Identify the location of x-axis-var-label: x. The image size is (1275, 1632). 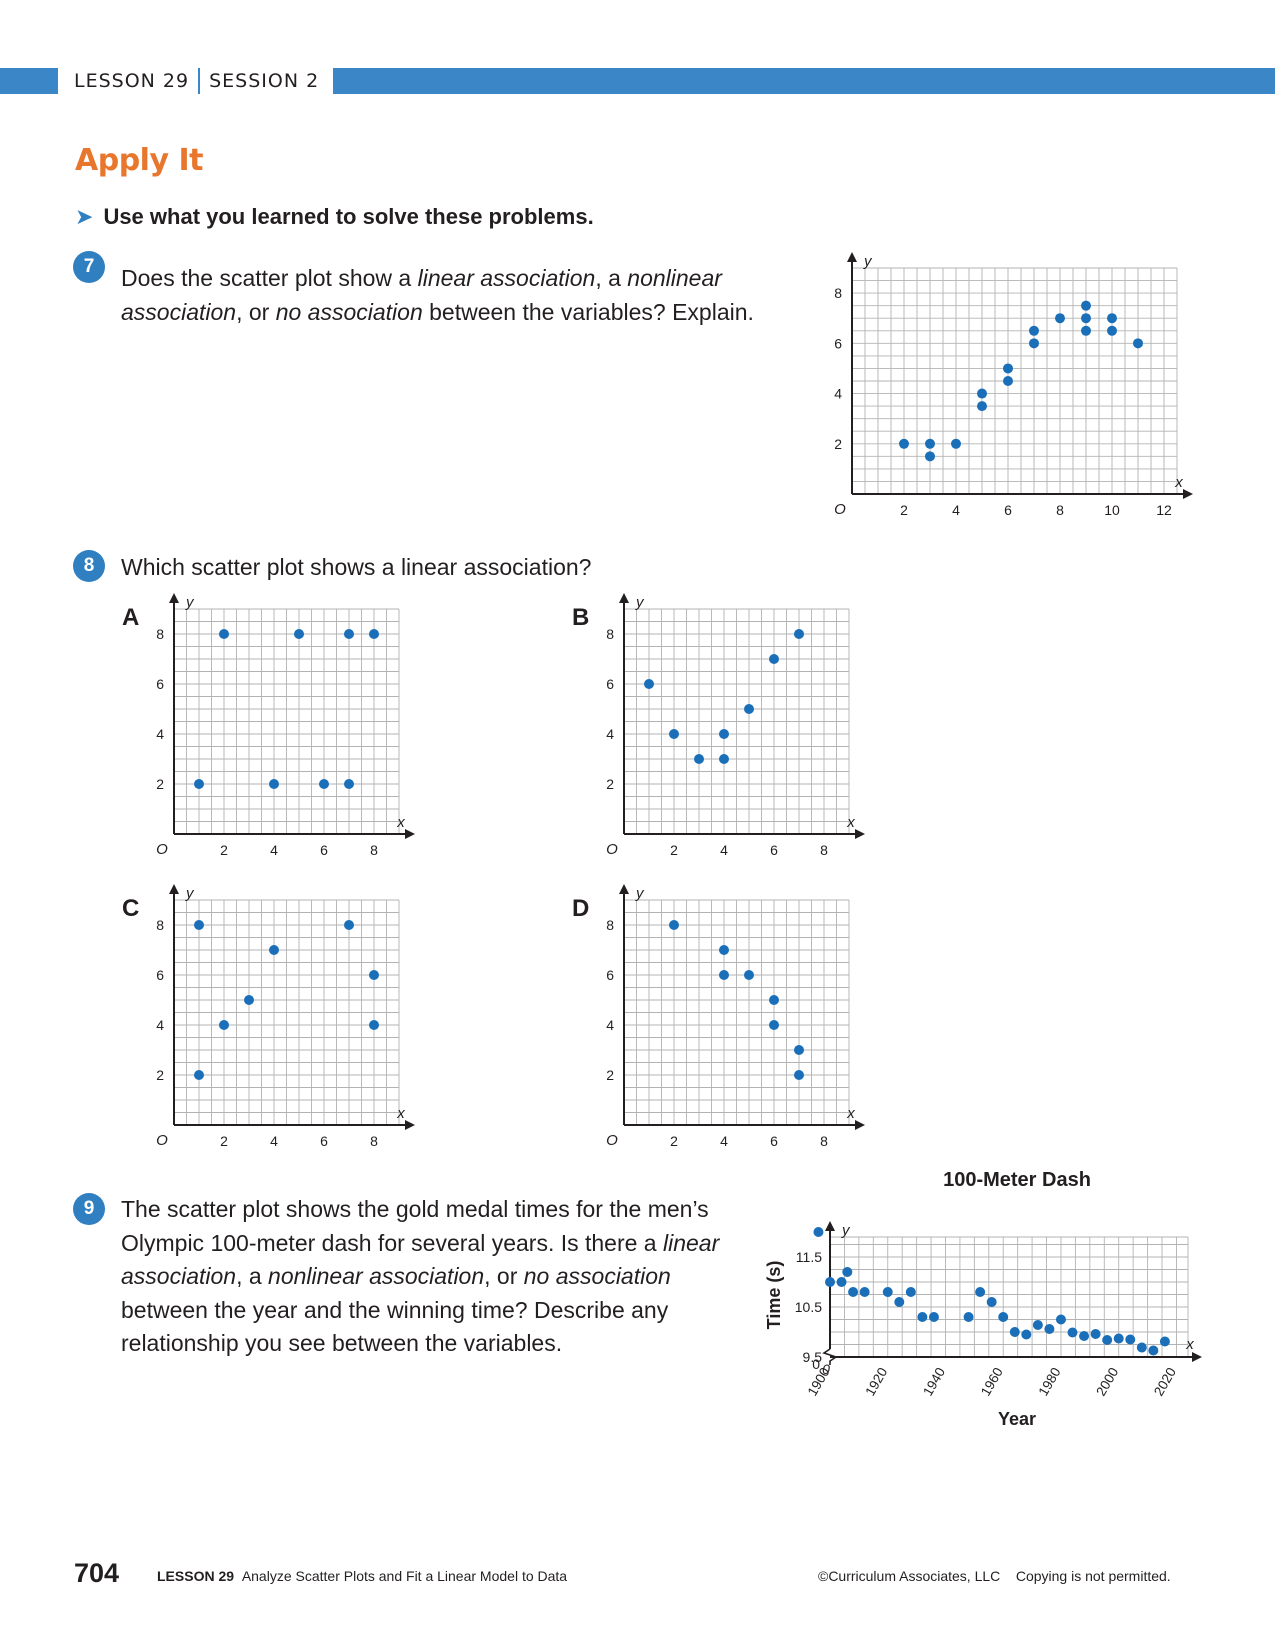
(1189, 1344).